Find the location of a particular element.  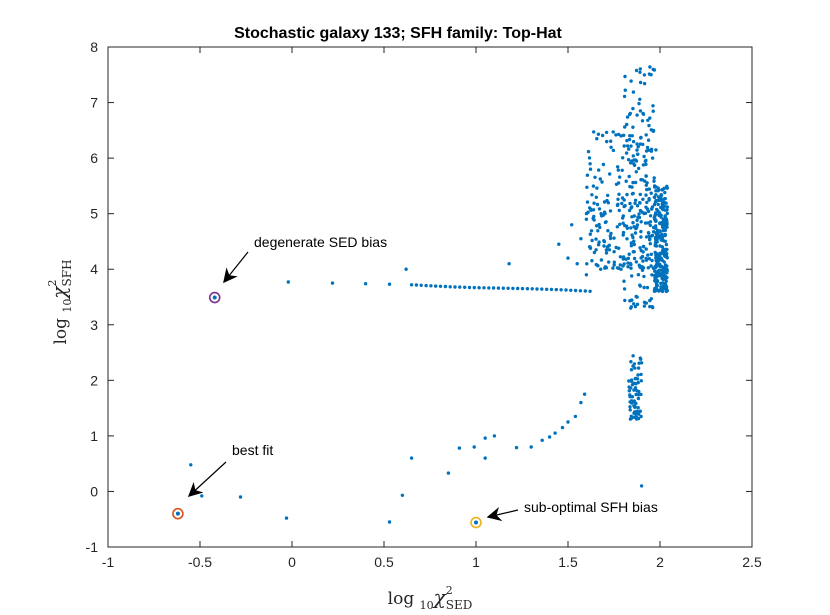

y-tick-label: 6 is located at coordinates (94, 158).